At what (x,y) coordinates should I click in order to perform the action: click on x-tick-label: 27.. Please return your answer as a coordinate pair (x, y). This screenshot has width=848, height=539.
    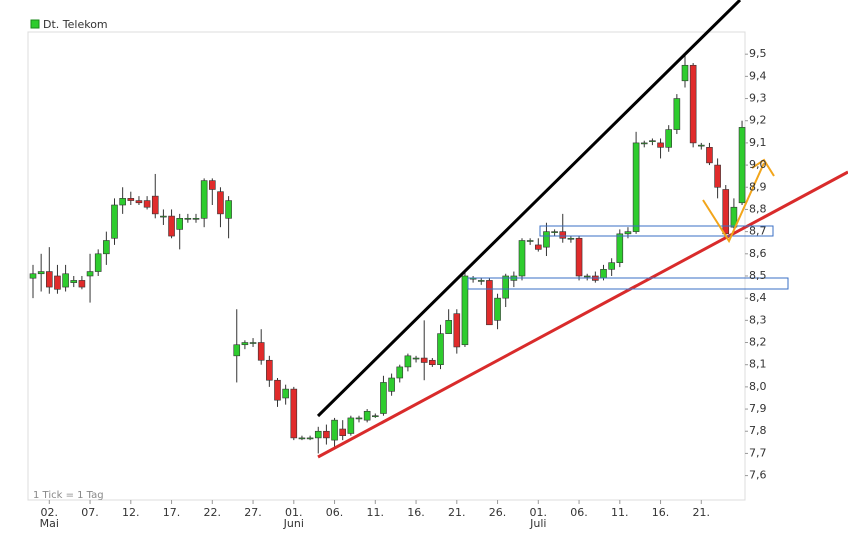
    Looking at the image, I should click on (253, 512).